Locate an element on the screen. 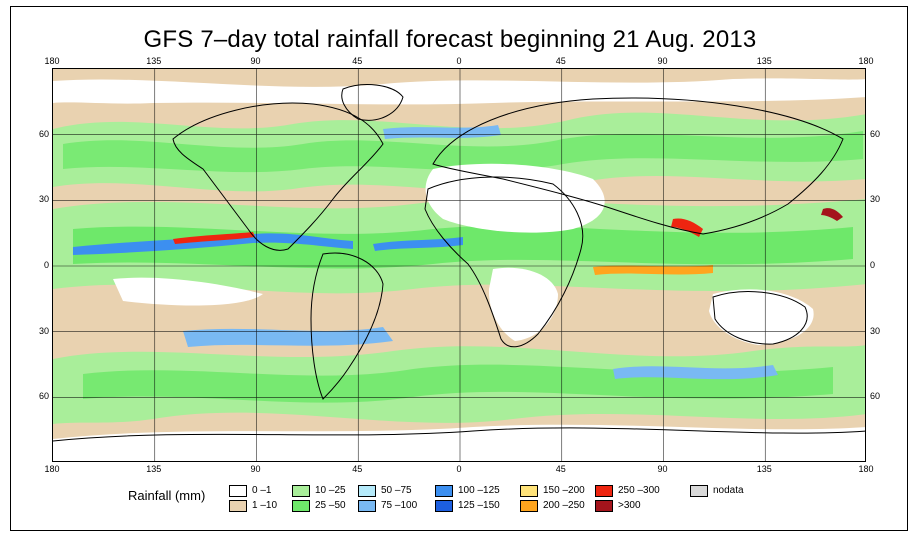  itcz-pacific-core is located at coordinates (214, 238).